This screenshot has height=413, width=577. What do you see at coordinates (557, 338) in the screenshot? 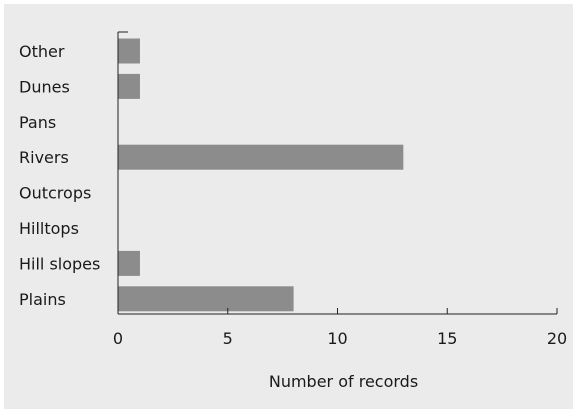
I see `x-tick-label-20: 20` at bounding box center [557, 338].